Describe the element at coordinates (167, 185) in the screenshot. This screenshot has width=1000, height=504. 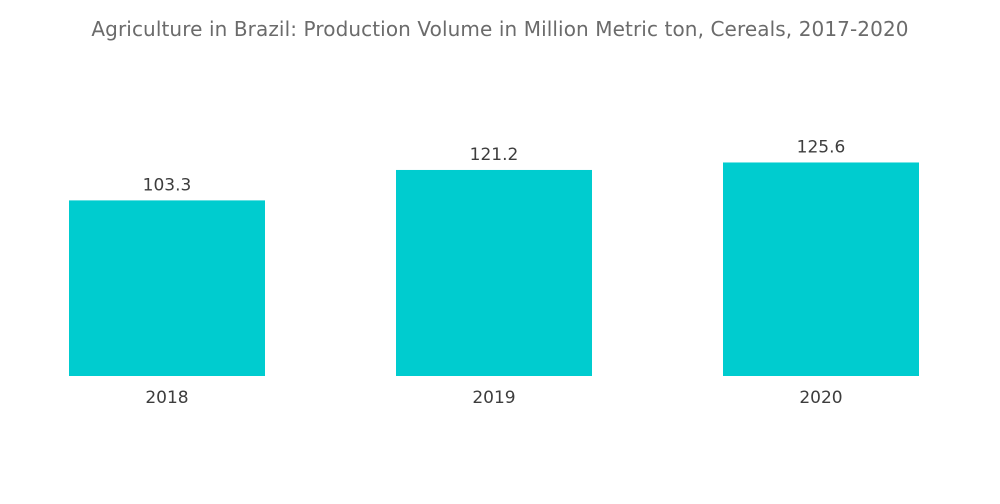
I see `value-label-2018: 103.3` at that location.